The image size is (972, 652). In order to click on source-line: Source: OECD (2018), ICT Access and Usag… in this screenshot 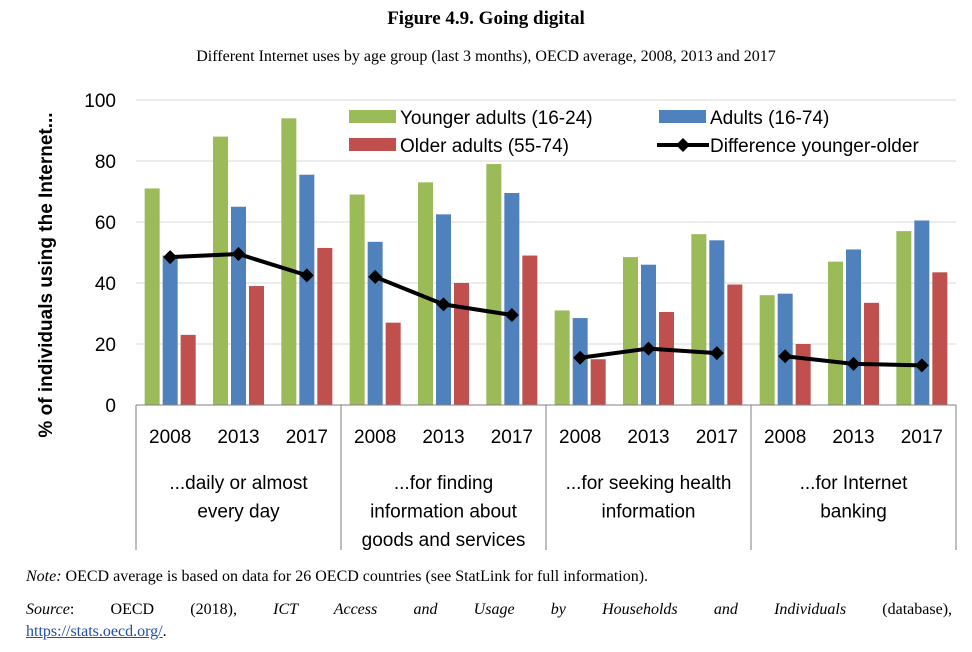, I will do `click(489, 610)`.